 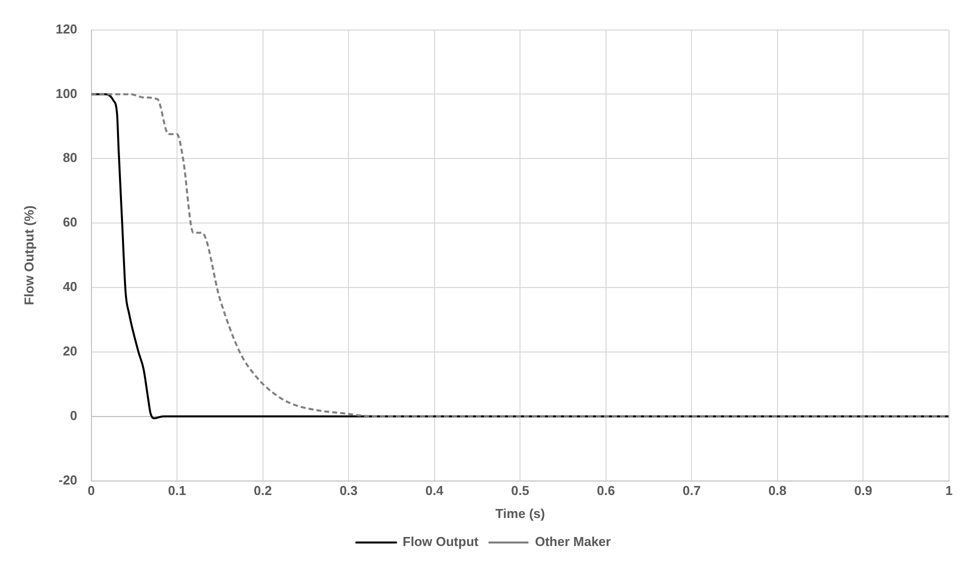 What do you see at coordinates (177, 490) in the screenshot?
I see `x-tick-label: 0.1` at bounding box center [177, 490].